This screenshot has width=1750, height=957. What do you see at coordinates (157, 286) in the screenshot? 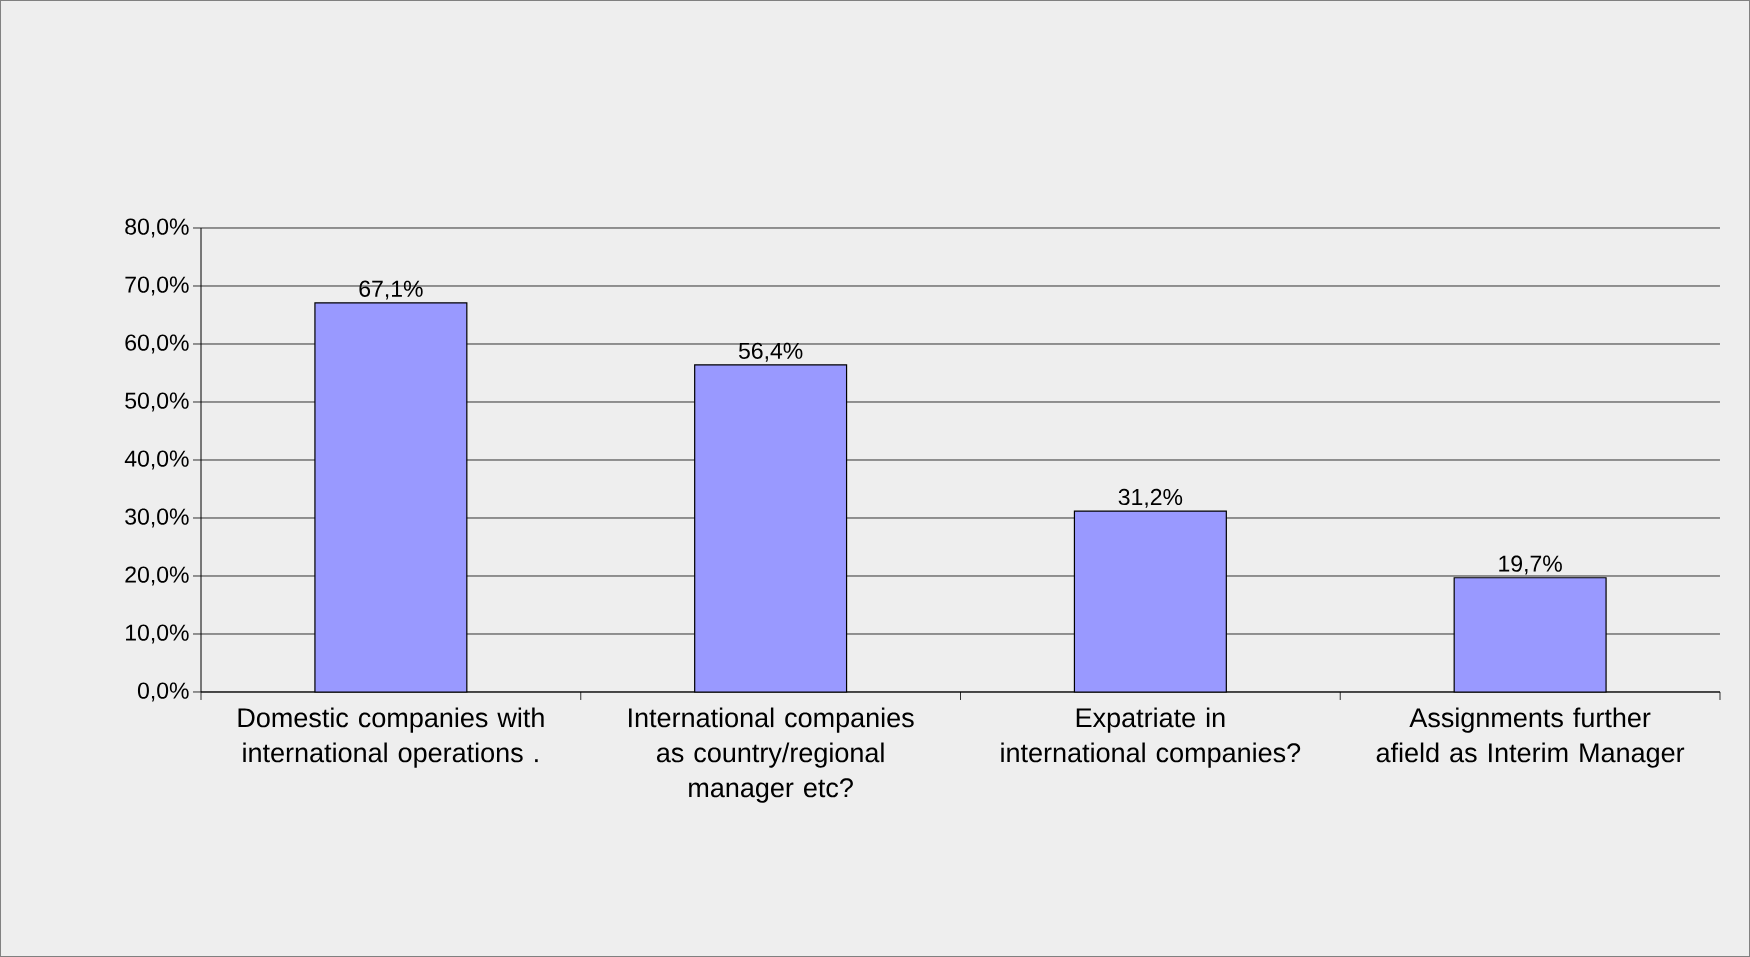
I see `y-tick-label: 70,0%` at bounding box center [157, 286].